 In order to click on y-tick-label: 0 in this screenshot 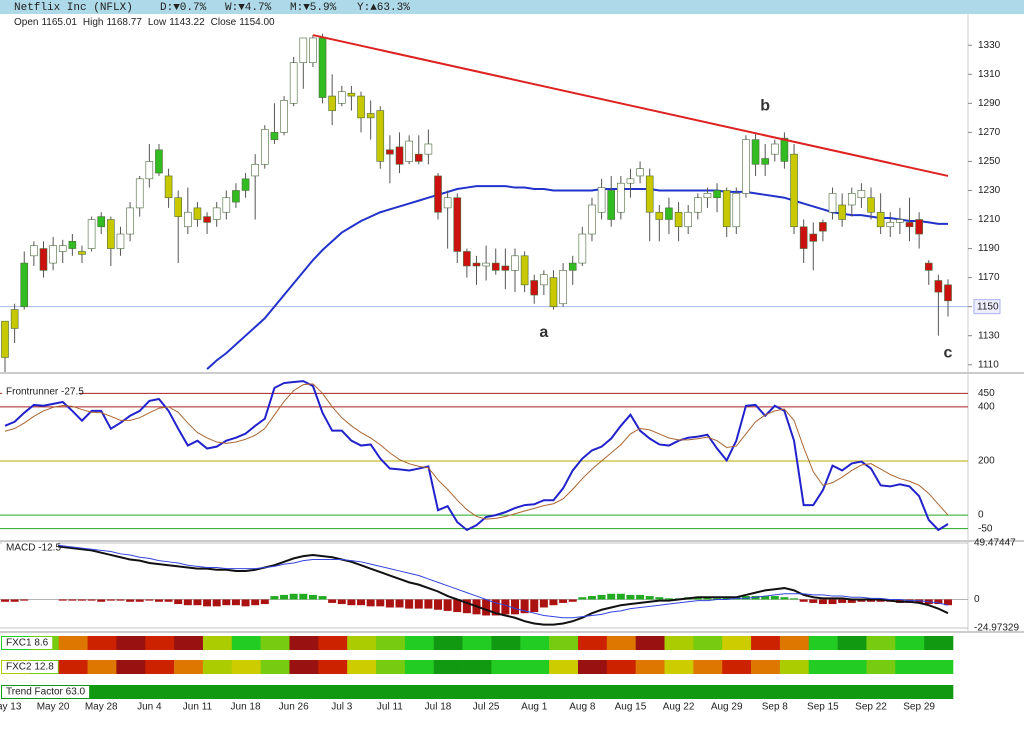, I will do `click(977, 599)`.